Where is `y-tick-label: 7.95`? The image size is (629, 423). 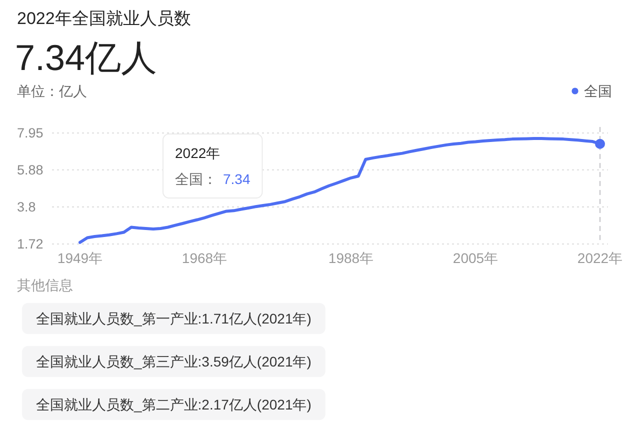
y-tick-label: 7.95 is located at coordinates (30, 133).